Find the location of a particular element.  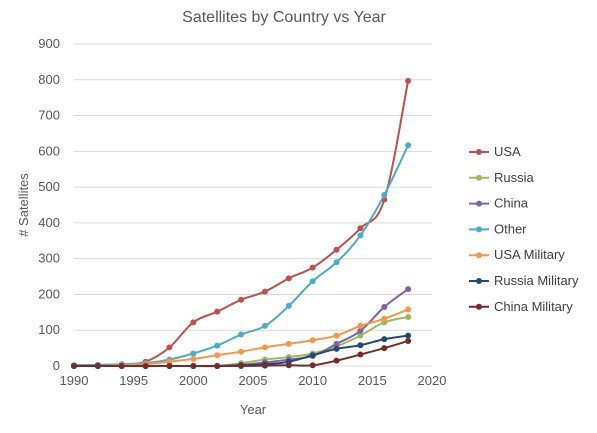

legend-item-usa-military: USA Military is located at coordinates (517, 254).